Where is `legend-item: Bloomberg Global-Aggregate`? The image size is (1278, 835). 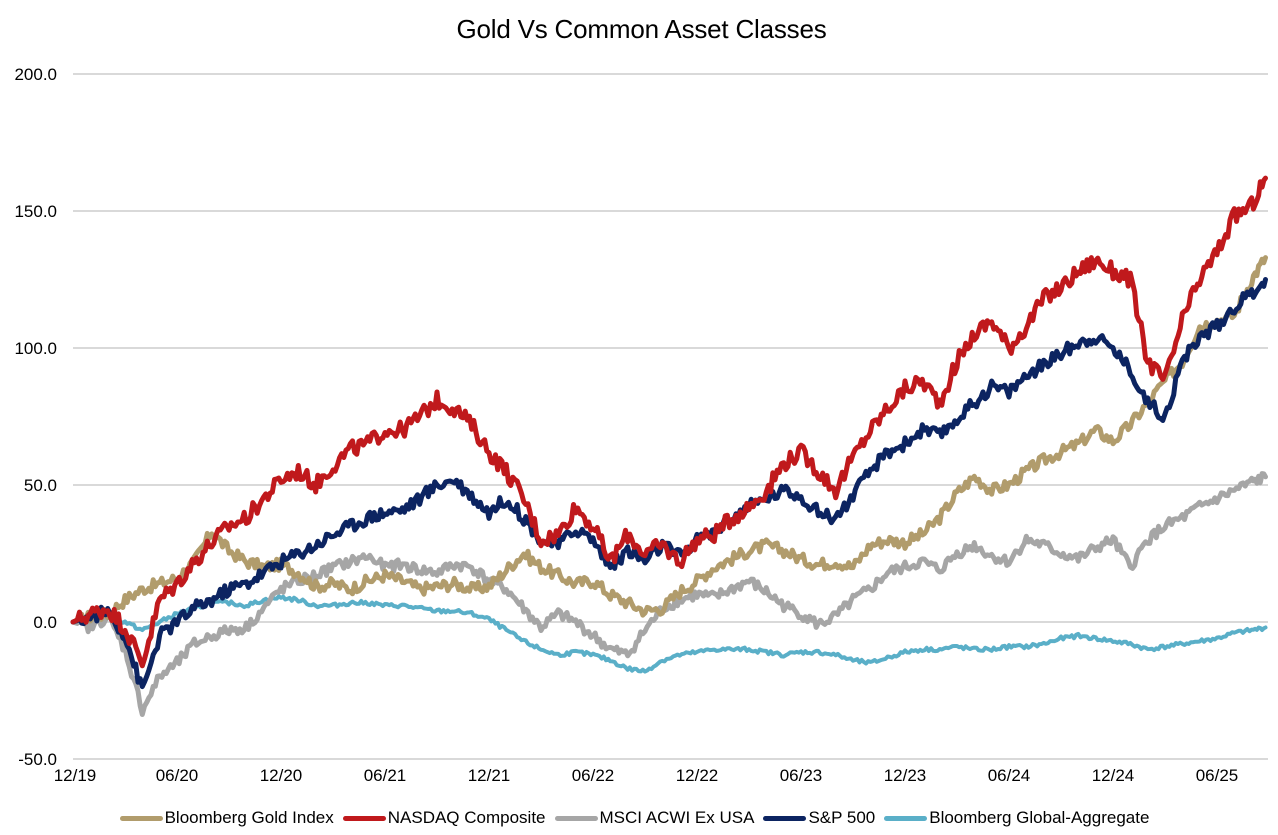
legend-item: Bloomberg Global-Aggregate is located at coordinates (1018, 818).